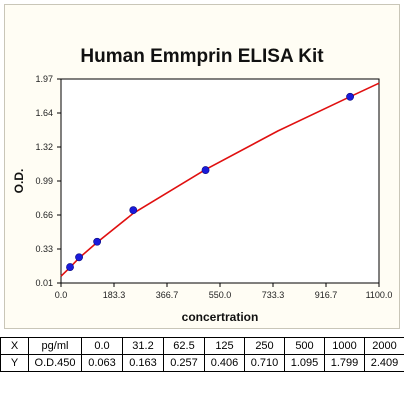  I want to click on chart-title: Human Emmprin ELISA Kit, so click(202, 56).